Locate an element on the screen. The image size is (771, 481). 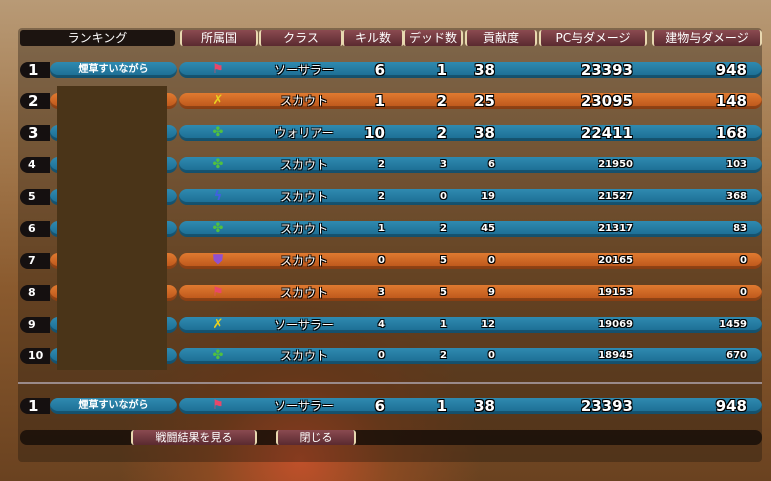
rank-number: 2 is located at coordinates (35, 101).